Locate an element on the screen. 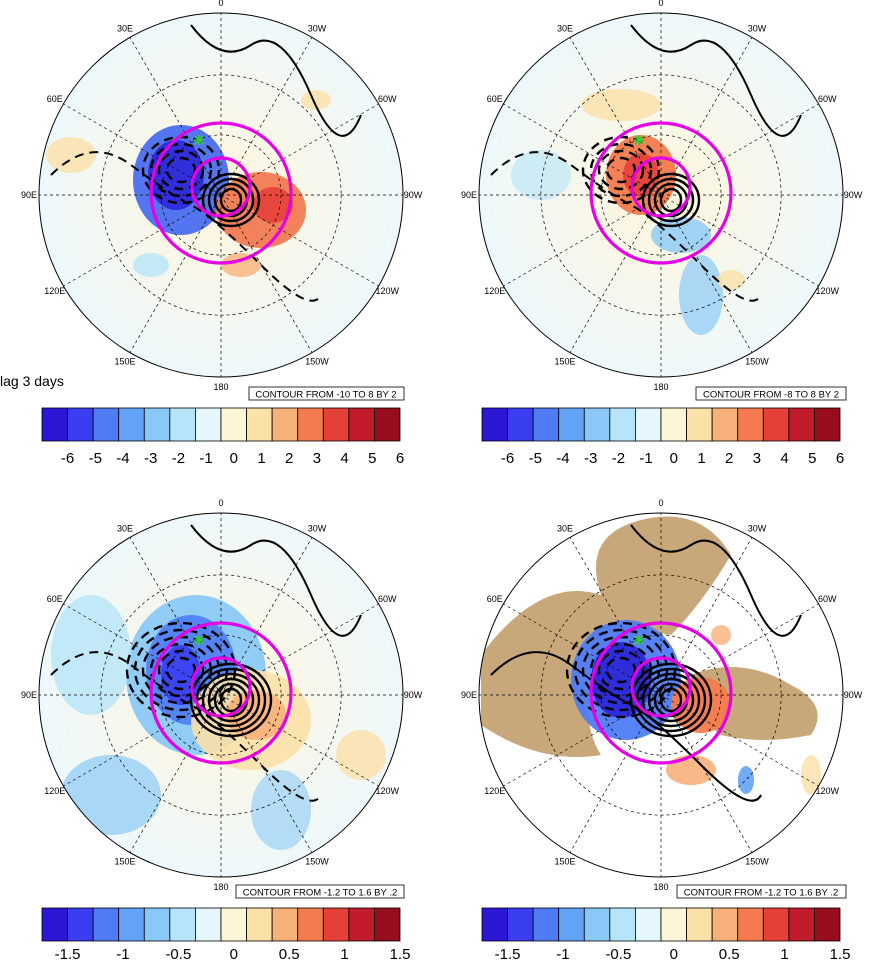 This screenshot has width=874, height=964. figure-label: lag 3 days is located at coordinates (32, 381).